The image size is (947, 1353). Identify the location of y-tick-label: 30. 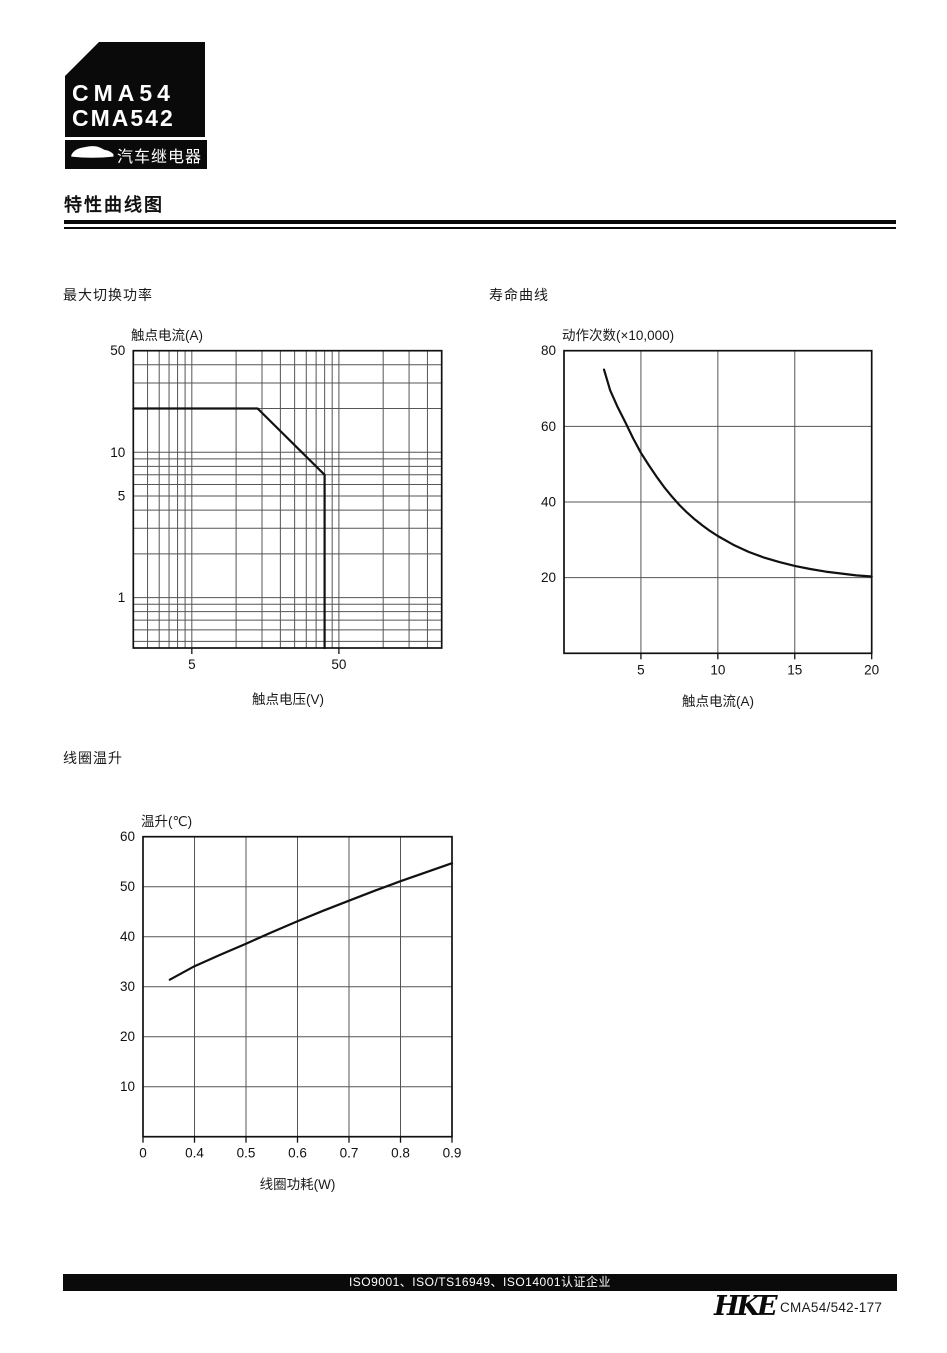
(127, 986).